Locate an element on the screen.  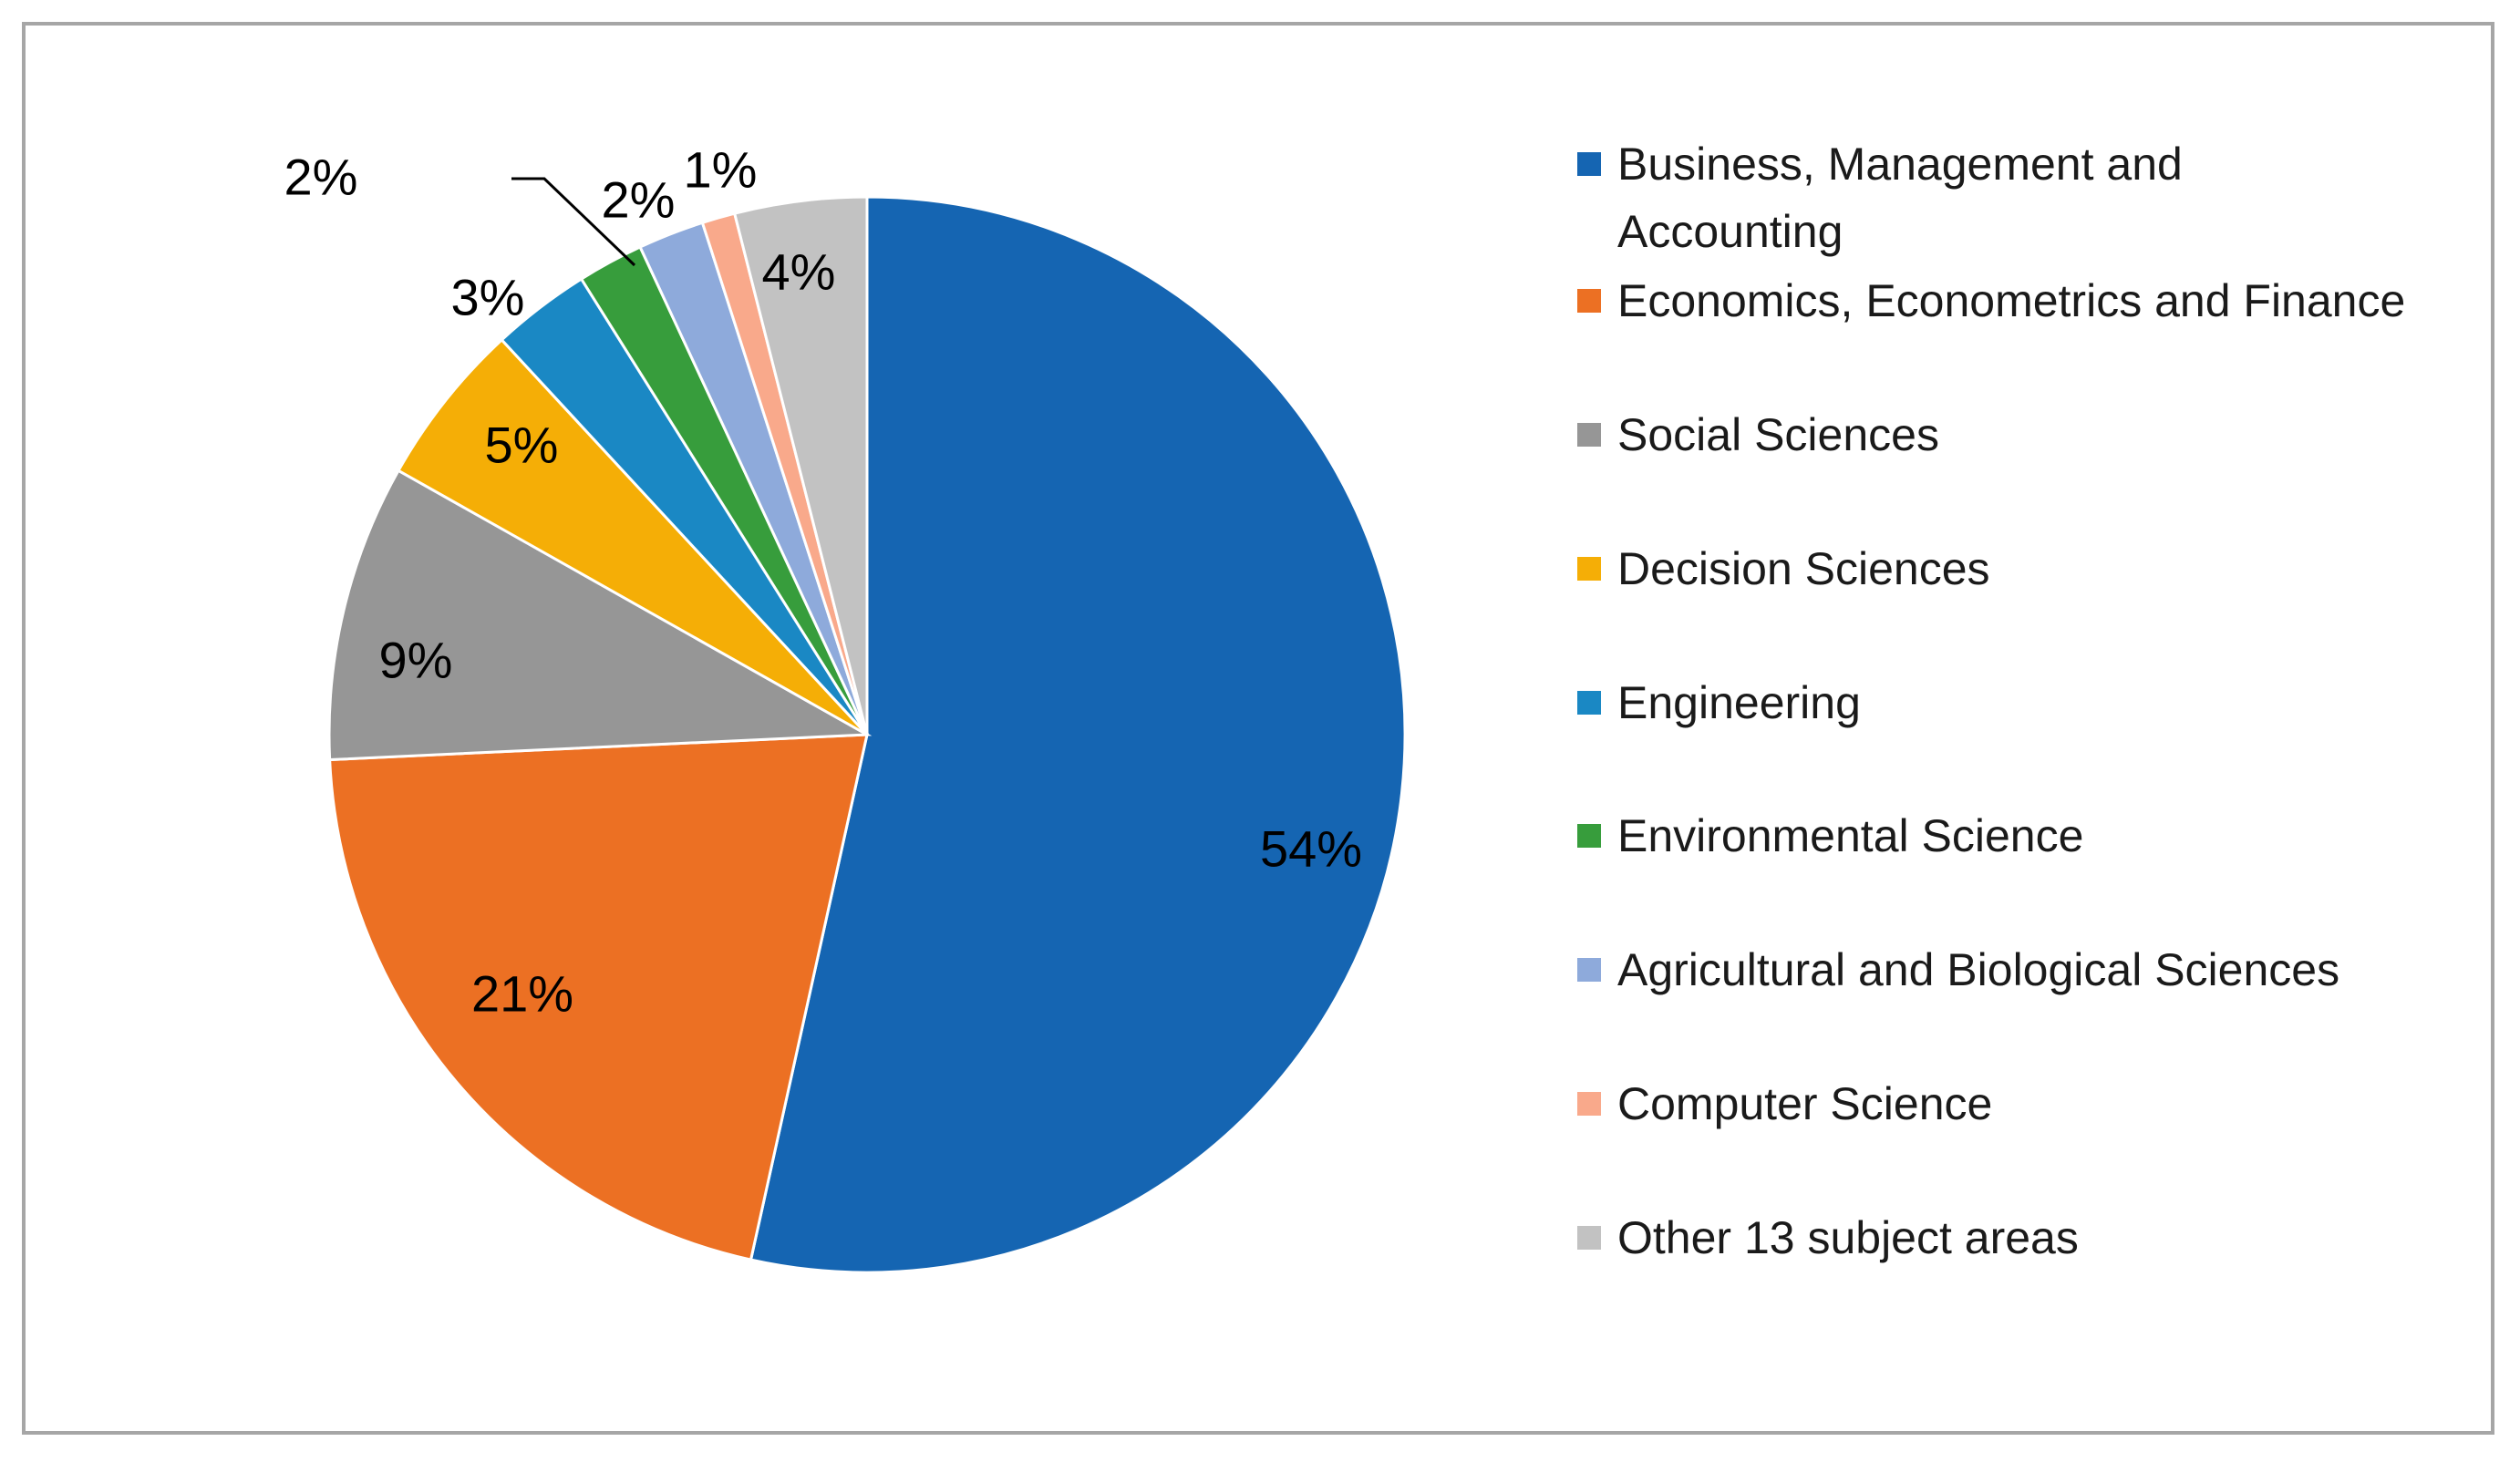
leader-line-environmental-science is located at coordinates (573, 222).